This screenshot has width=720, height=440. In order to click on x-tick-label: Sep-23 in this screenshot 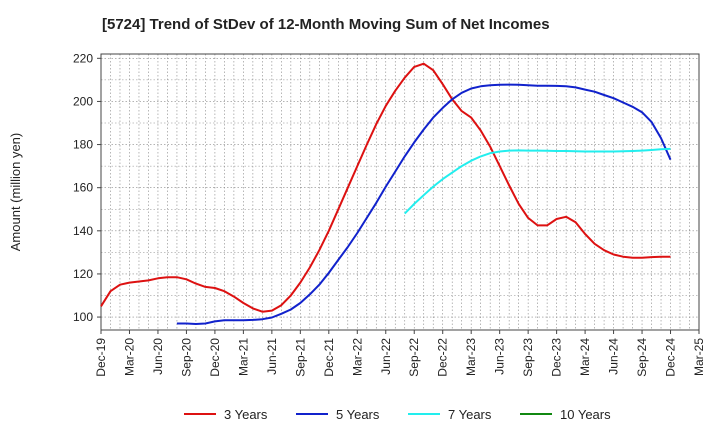, I will do `click(528, 357)`.